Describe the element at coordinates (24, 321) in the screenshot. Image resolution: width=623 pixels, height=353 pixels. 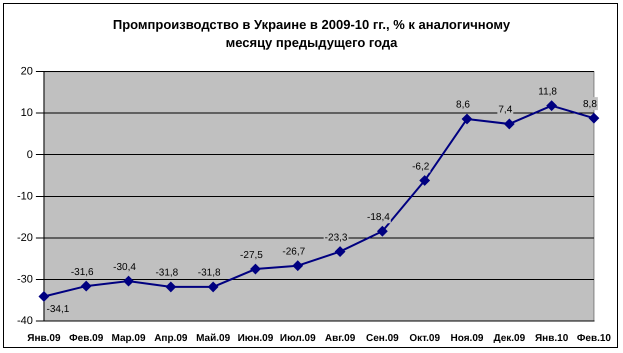
I see `y-tick-label: -40` at that location.